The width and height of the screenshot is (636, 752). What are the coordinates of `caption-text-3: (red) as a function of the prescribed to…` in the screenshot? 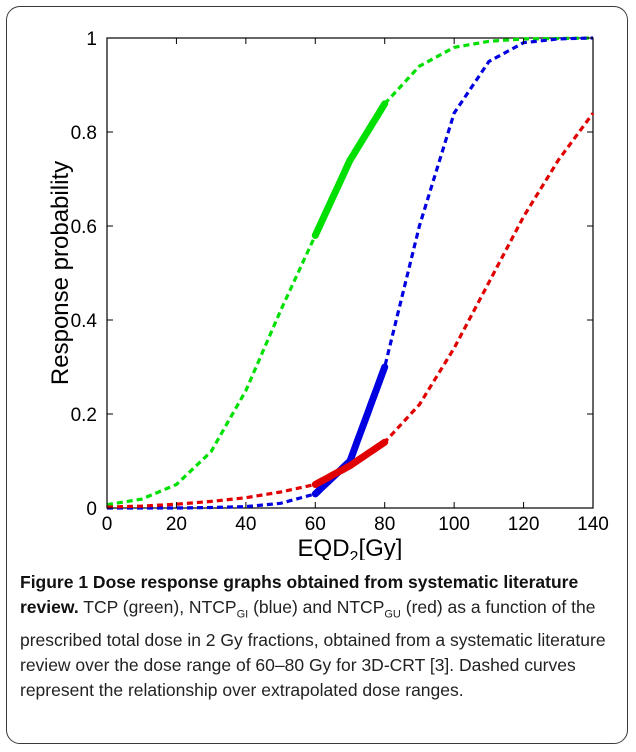 It's located at (313, 648).